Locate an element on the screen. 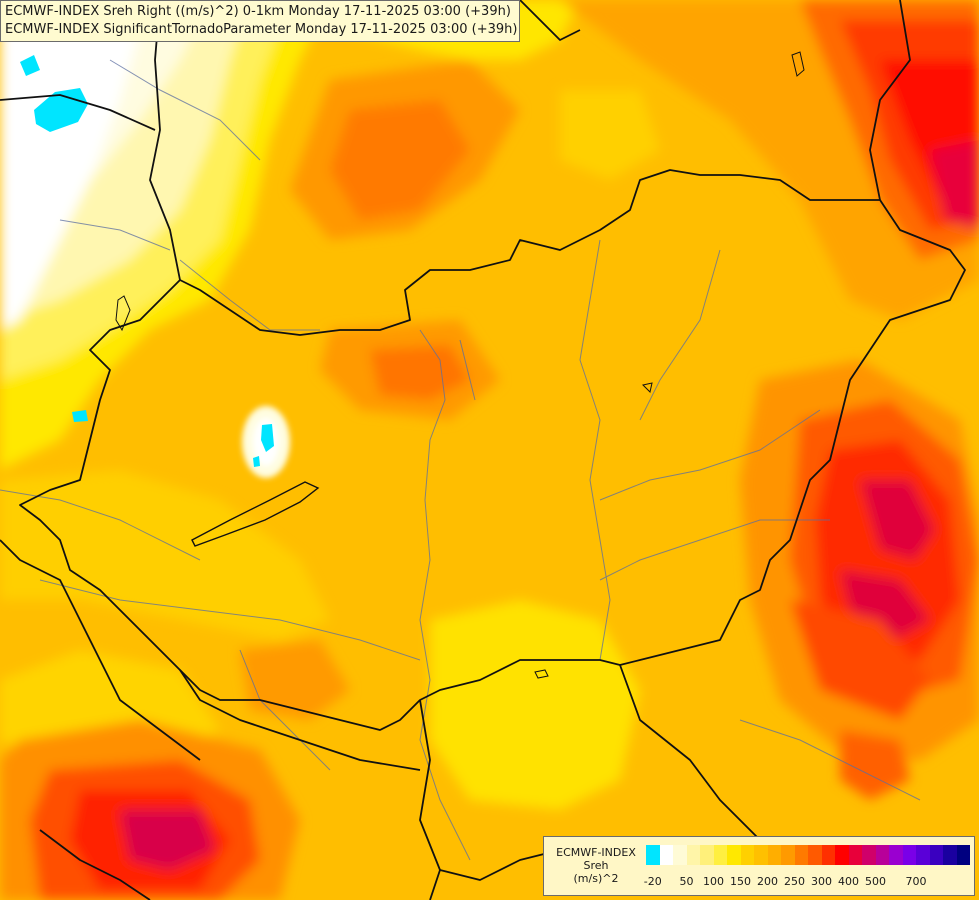 This screenshot has width=979, height=900. lake-balaton is located at coordinates (255, 514).